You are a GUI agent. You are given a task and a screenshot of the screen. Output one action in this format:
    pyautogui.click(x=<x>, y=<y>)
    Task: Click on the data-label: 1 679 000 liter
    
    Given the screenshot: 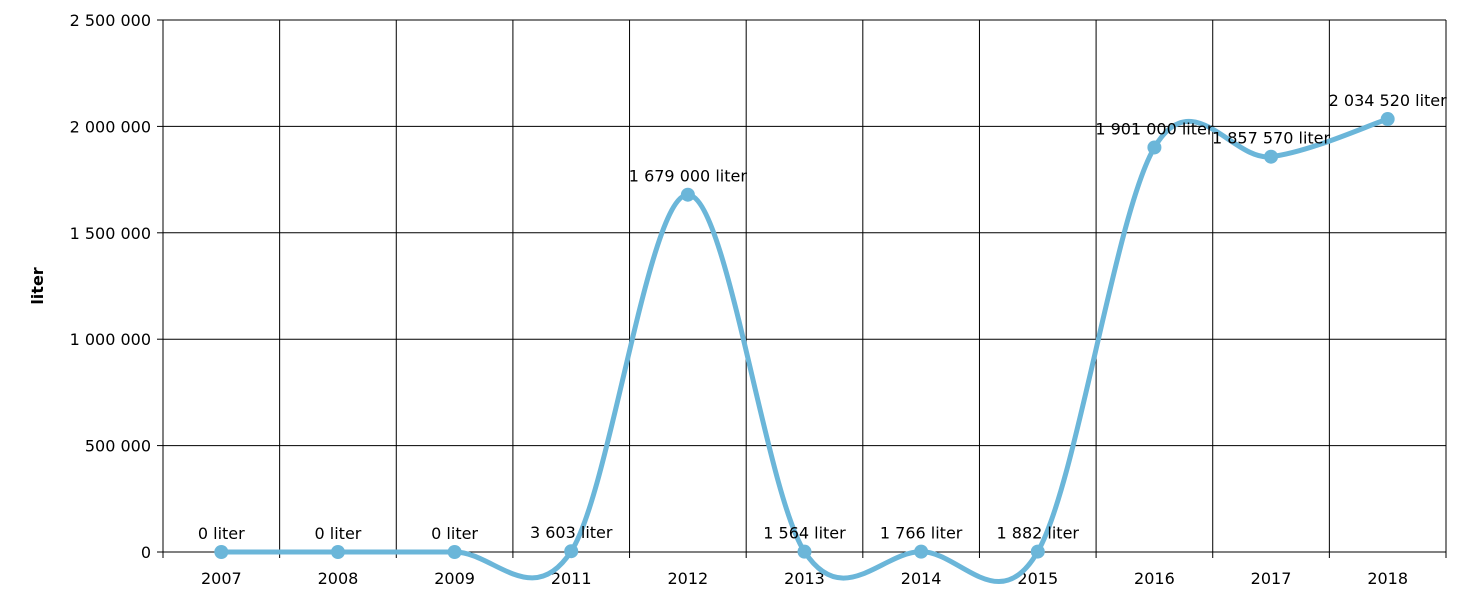 What is the action you would take?
    pyautogui.click(x=688, y=176)
    